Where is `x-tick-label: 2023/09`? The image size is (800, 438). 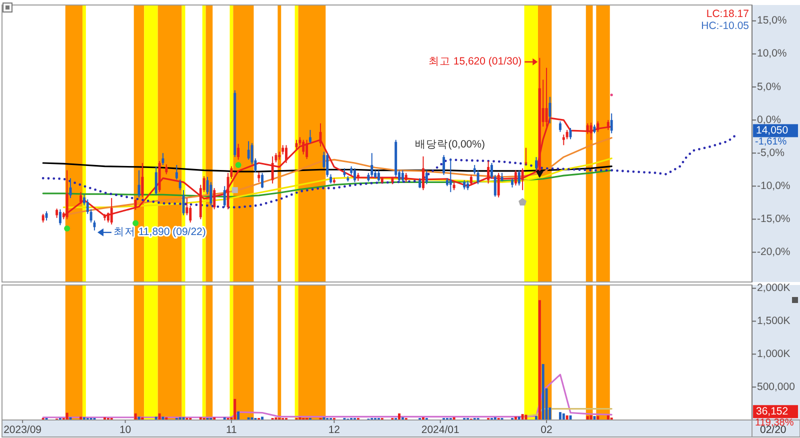 x-tick-label: 2023/09 is located at coordinates (23, 430).